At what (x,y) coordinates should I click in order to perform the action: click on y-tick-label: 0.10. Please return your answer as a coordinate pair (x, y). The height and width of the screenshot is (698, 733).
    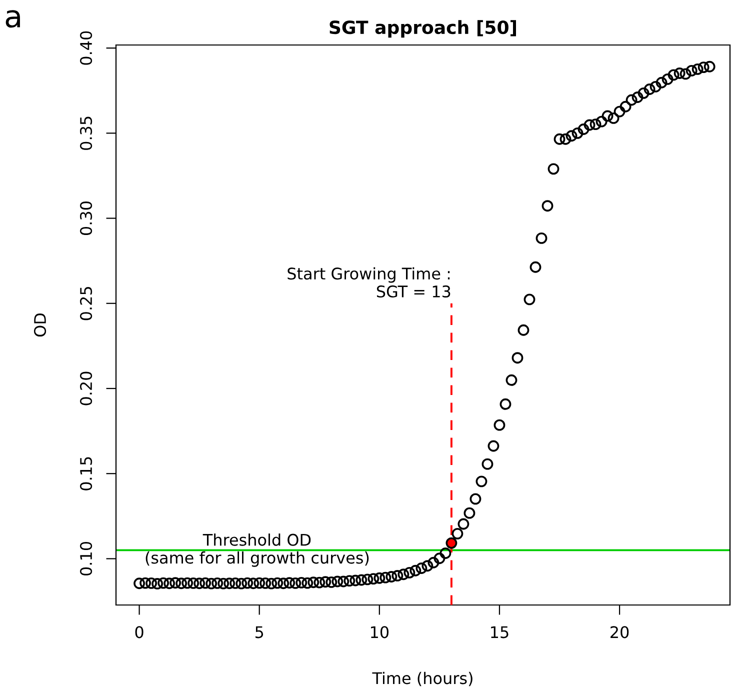
    Looking at the image, I should click on (86, 559).